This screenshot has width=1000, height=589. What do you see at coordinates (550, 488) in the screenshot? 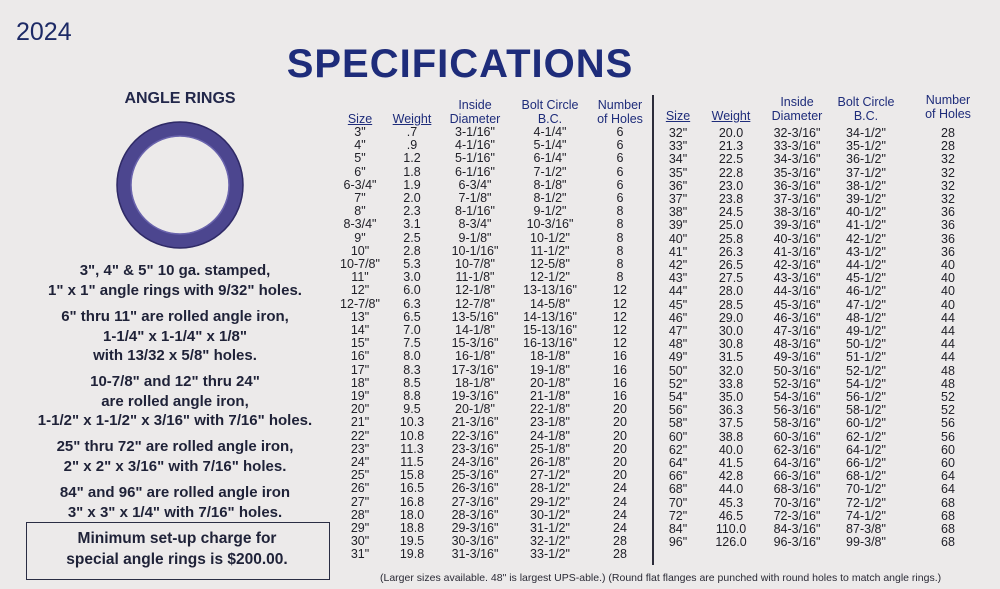
I see `table-cell: 28-1/2"` at bounding box center [550, 488].